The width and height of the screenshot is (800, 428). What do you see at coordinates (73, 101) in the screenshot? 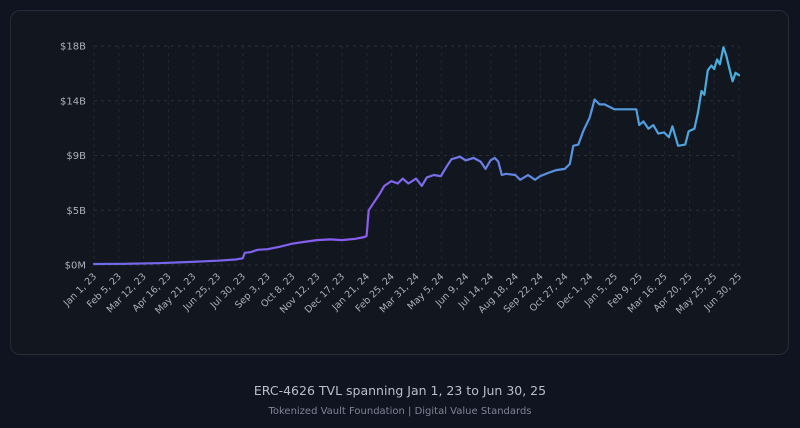
I see `y-tick-label: $14B` at bounding box center [73, 101].